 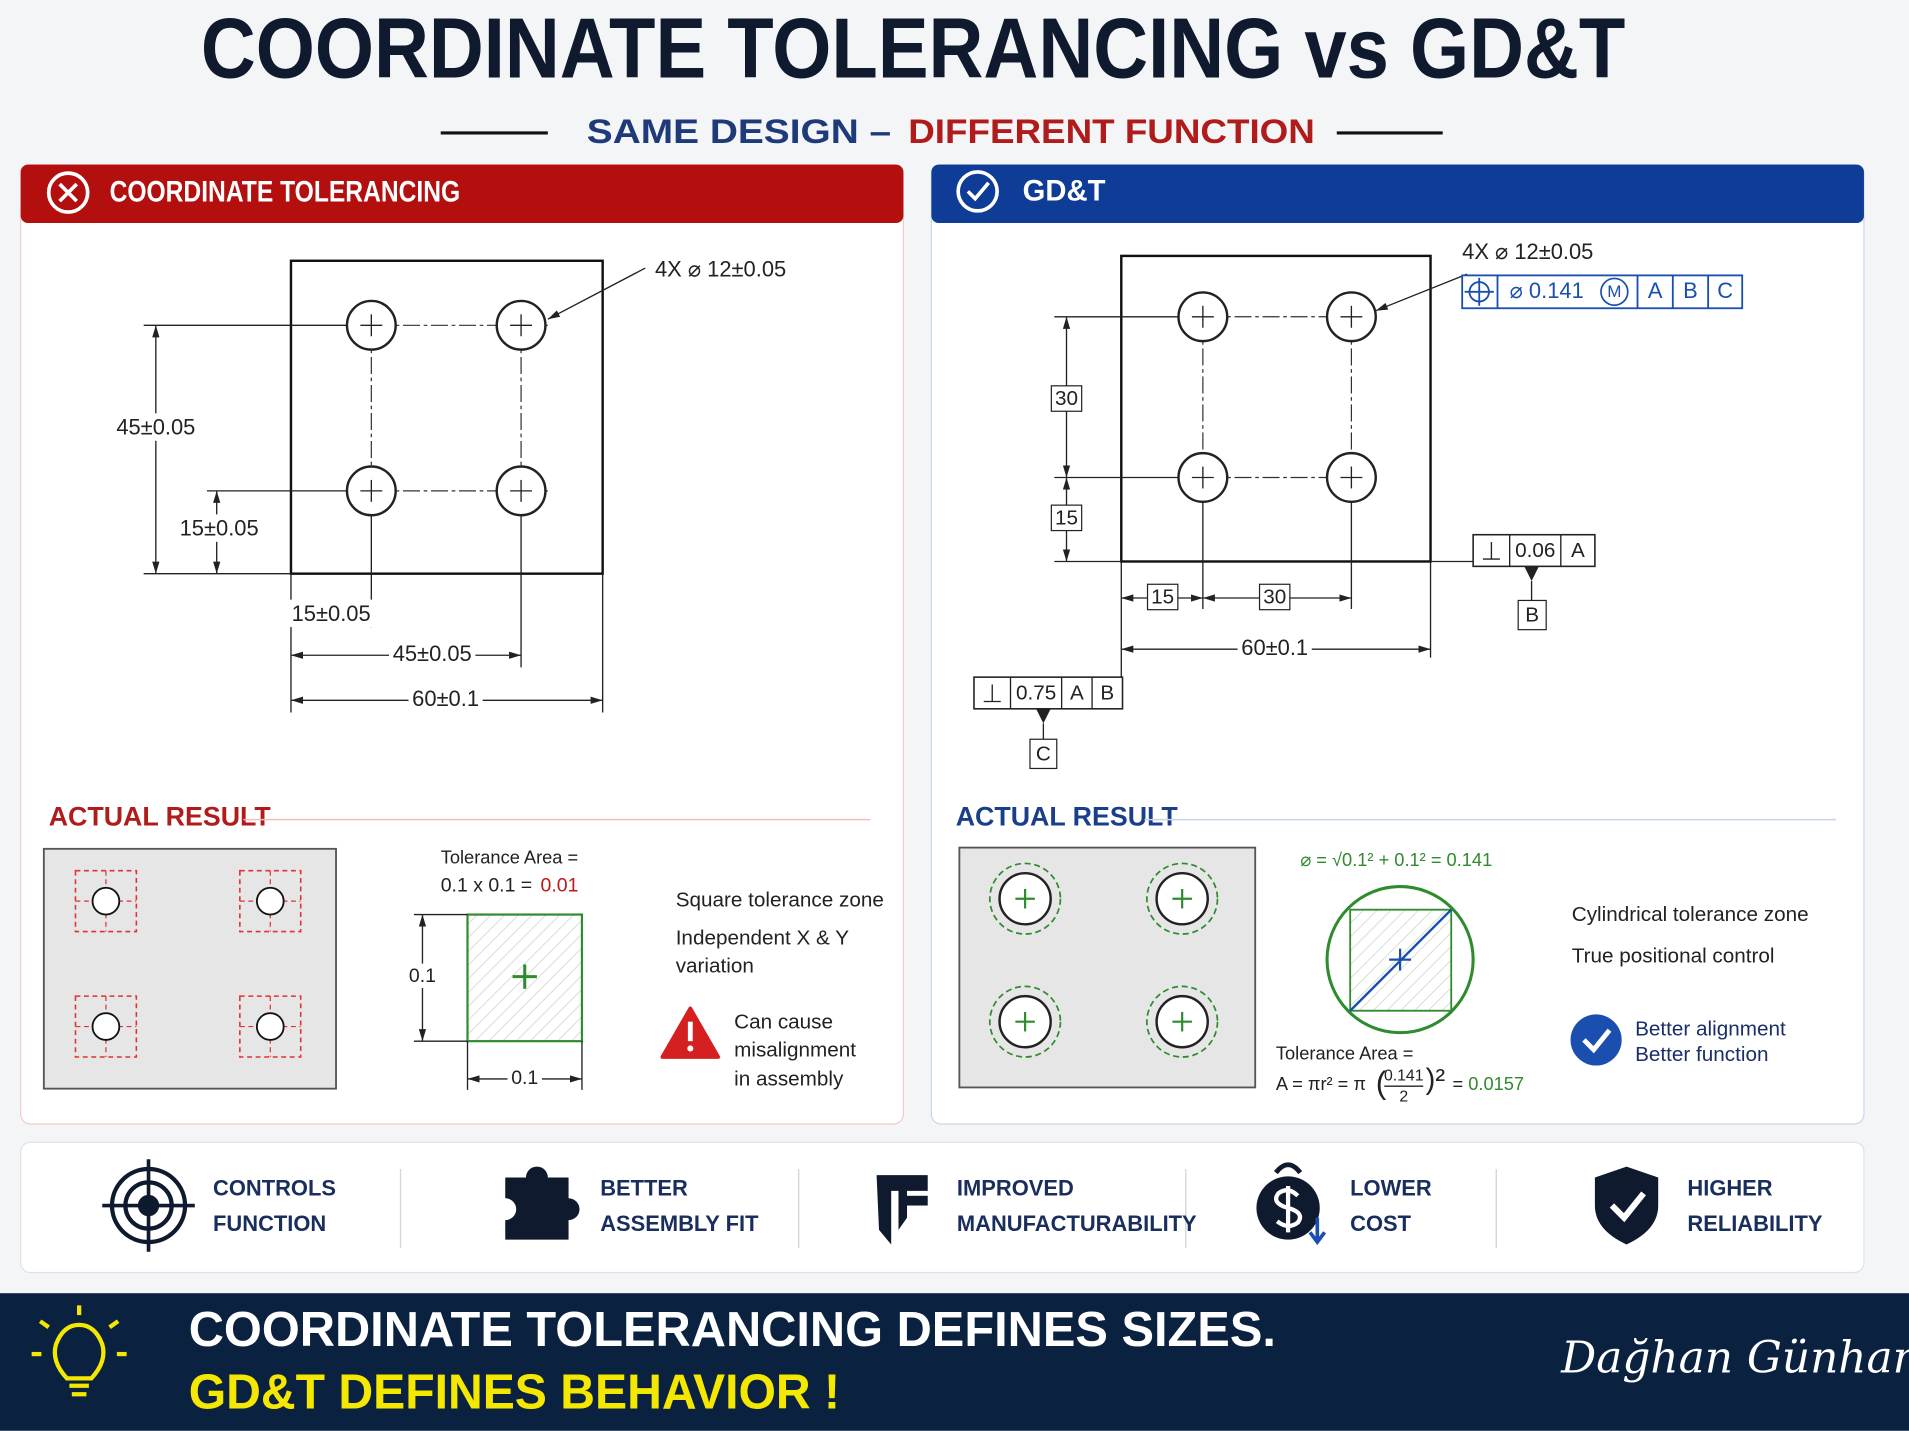 I want to click on label: Tolerance Area =, so click(x=509, y=856).